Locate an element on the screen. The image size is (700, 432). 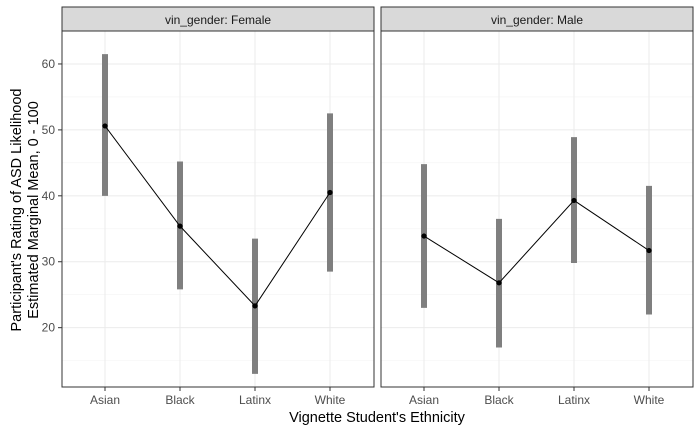
y-tick-label: 50 is located at coordinates (49, 130).